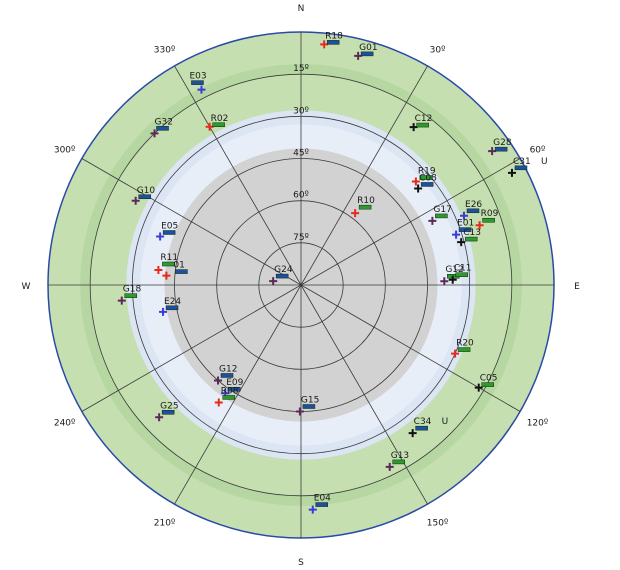 The height and width of the screenshot is (570, 620). What do you see at coordinates (368, 48) in the screenshot?
I see `satellite-label: G01` at bounding box center [368, 48].